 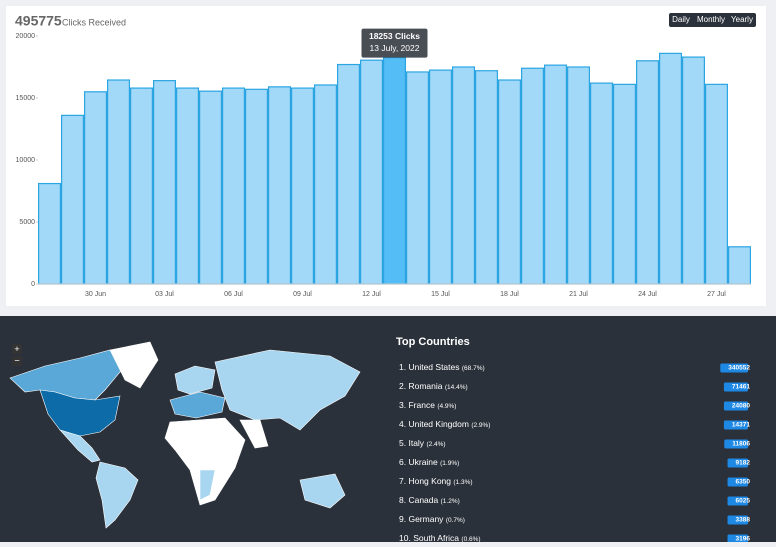 I want to click on country-rank: 10., so click(x=405, y=537).